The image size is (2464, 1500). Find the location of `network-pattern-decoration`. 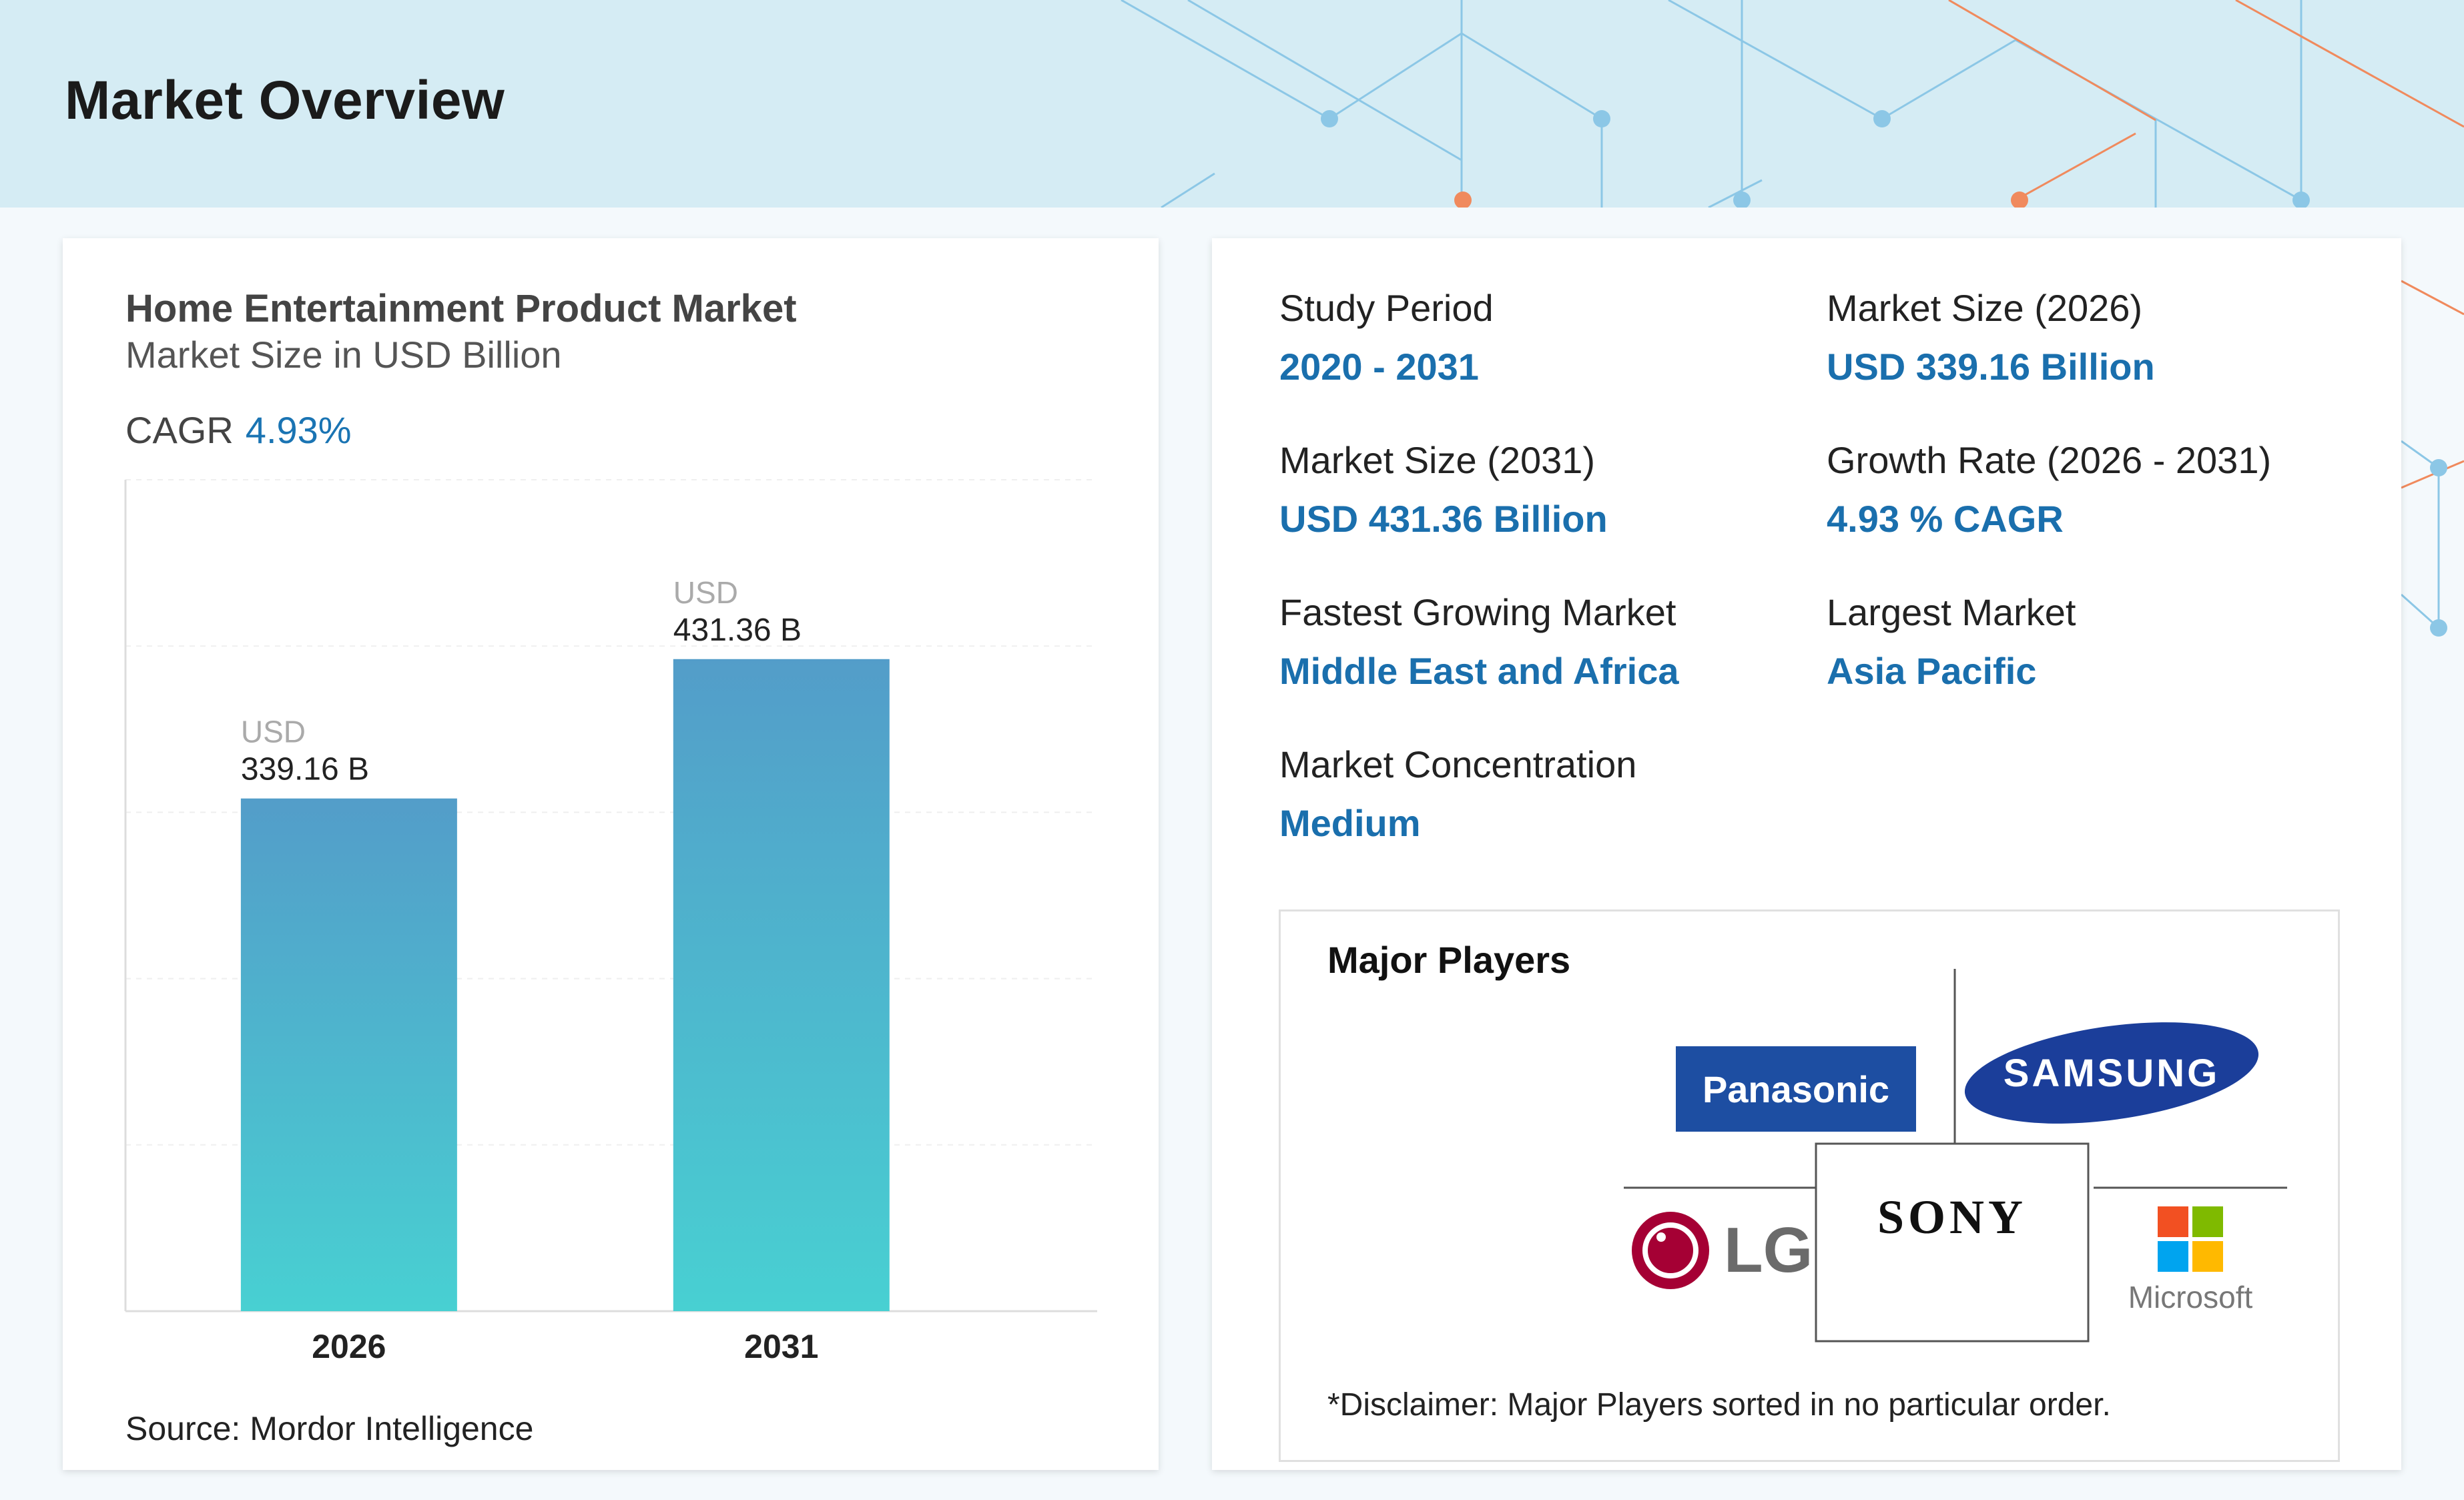

network-pattern-decoration is located at coordinates (1792, 104).